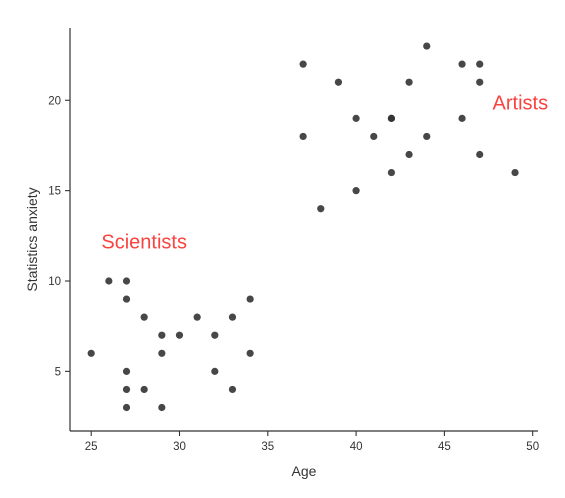  What do you see at coordinates (54, 282) in the screenshot?
I see `y-tick-label: 10` at bounding box center [54, 282].